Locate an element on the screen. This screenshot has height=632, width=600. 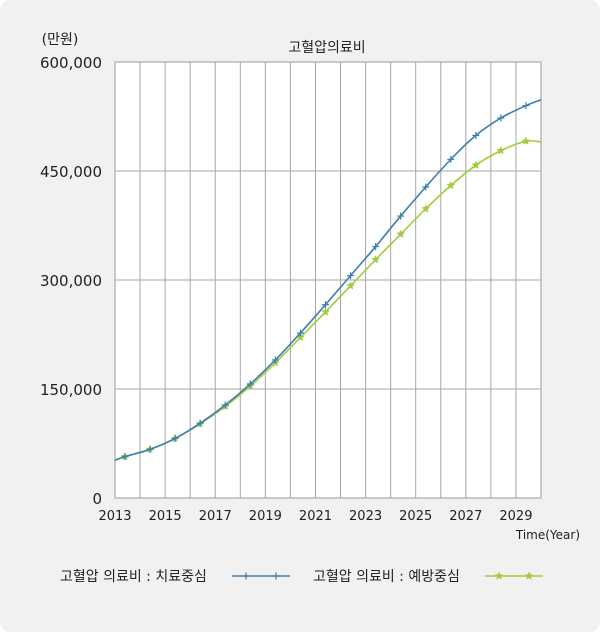
x-tick-label: 2015 is located at coordinates (165, 516).